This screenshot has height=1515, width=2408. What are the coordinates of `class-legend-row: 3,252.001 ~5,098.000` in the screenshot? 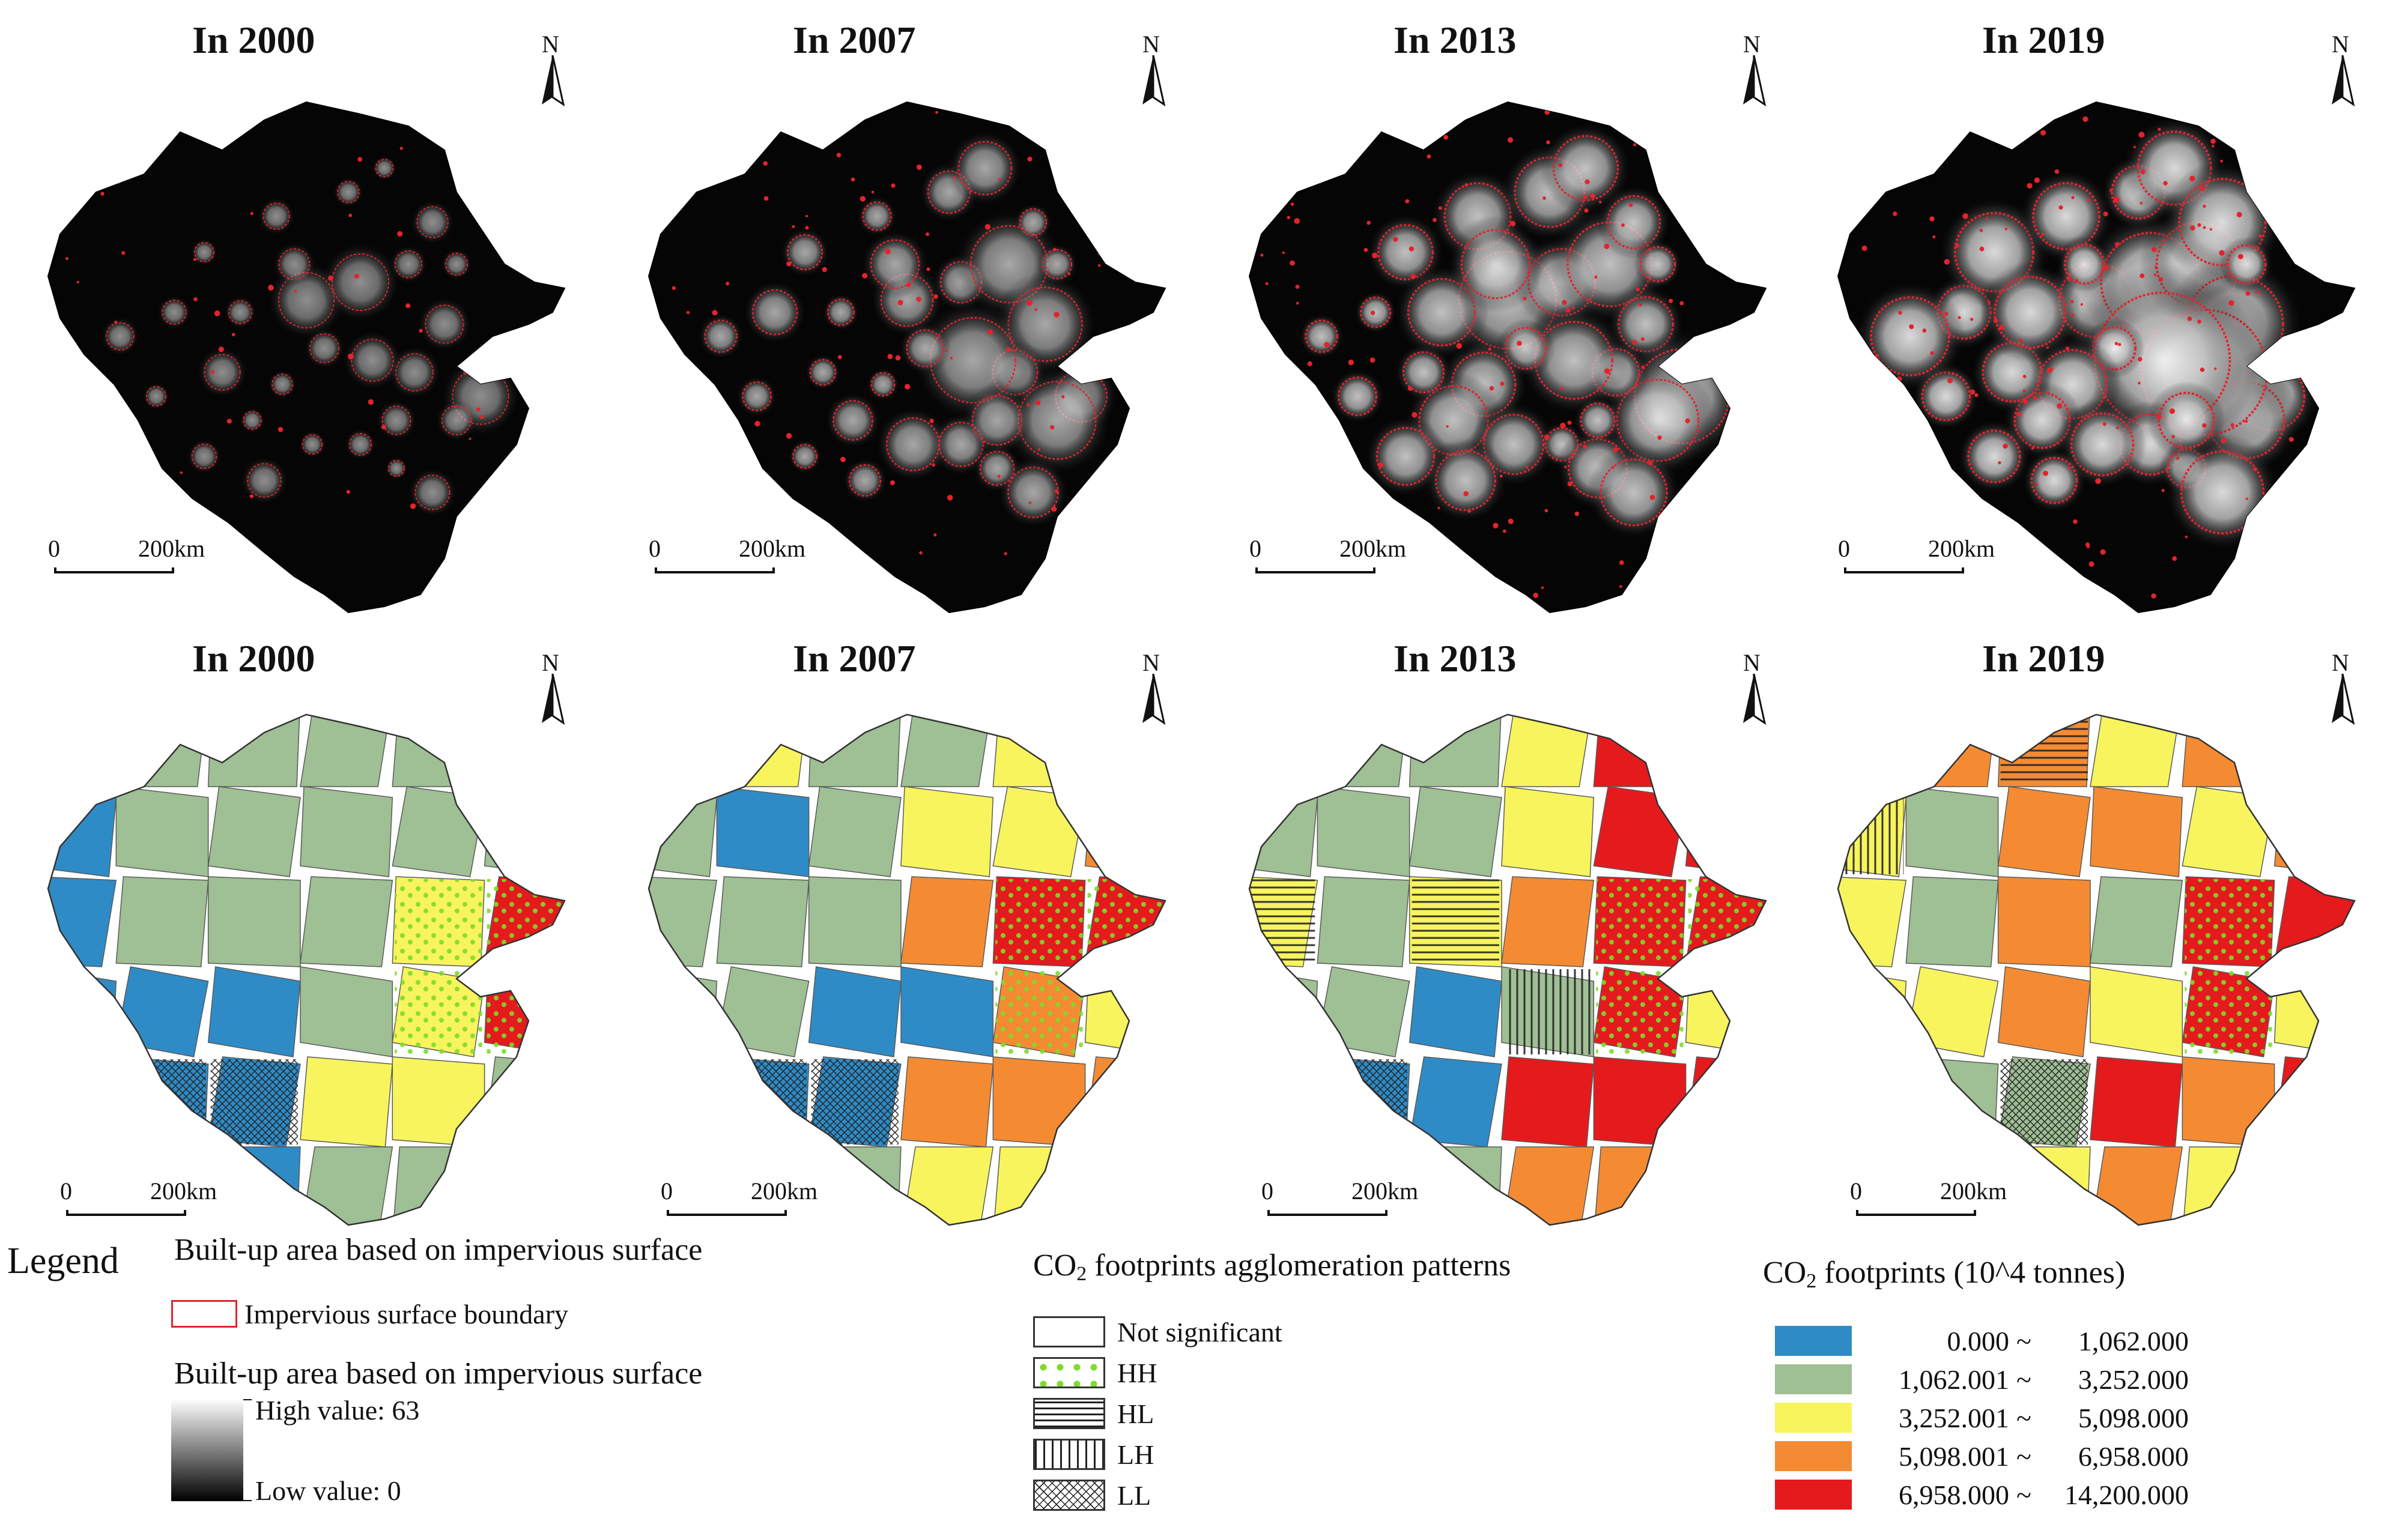 It's located at (1982, 1418).